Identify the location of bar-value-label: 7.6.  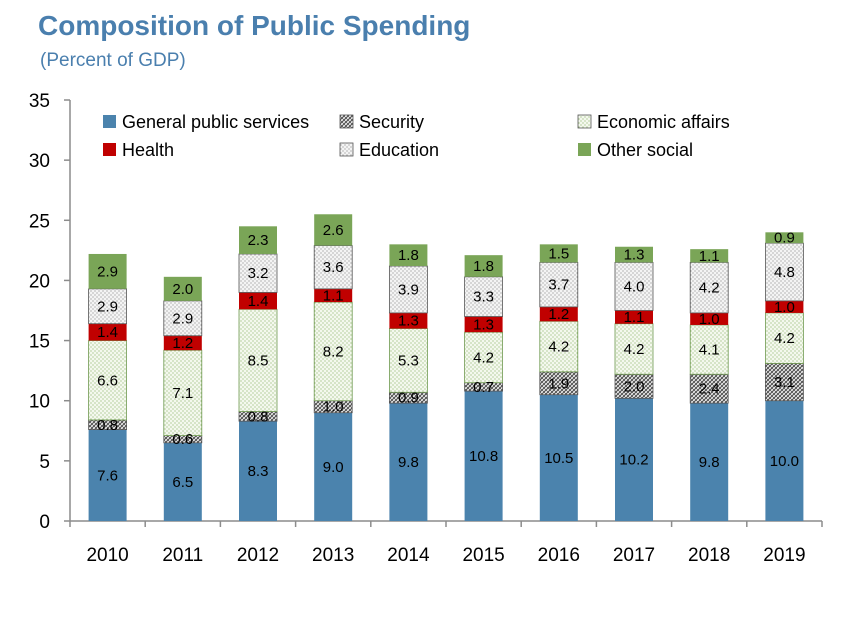
(107, 475).